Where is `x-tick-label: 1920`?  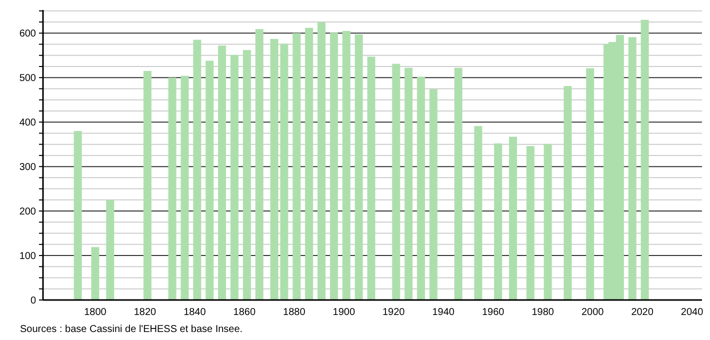 x-tick-label: 1920 is located at coordinates (394, 312).